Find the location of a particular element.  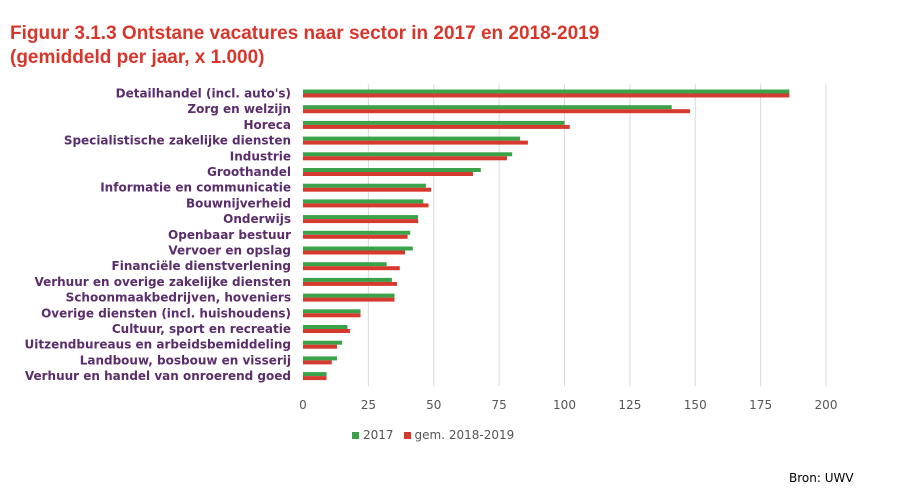

category-label: Bouwnijverheid is located at coordinates (238, 203).